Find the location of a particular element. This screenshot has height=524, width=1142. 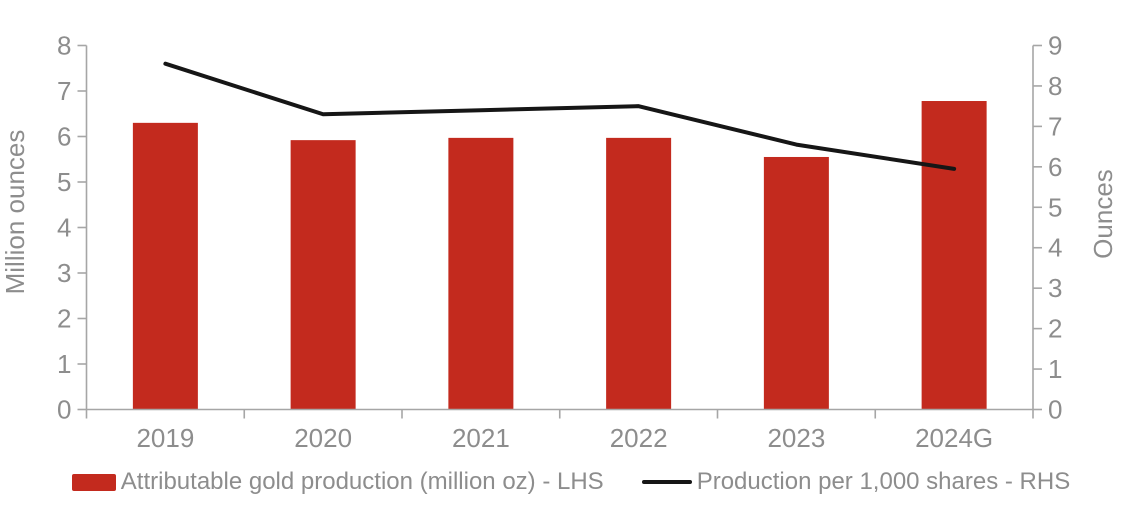

legend-item-line-series: Production per 1,000 shares - RHS is located at coordinates (856, 482).